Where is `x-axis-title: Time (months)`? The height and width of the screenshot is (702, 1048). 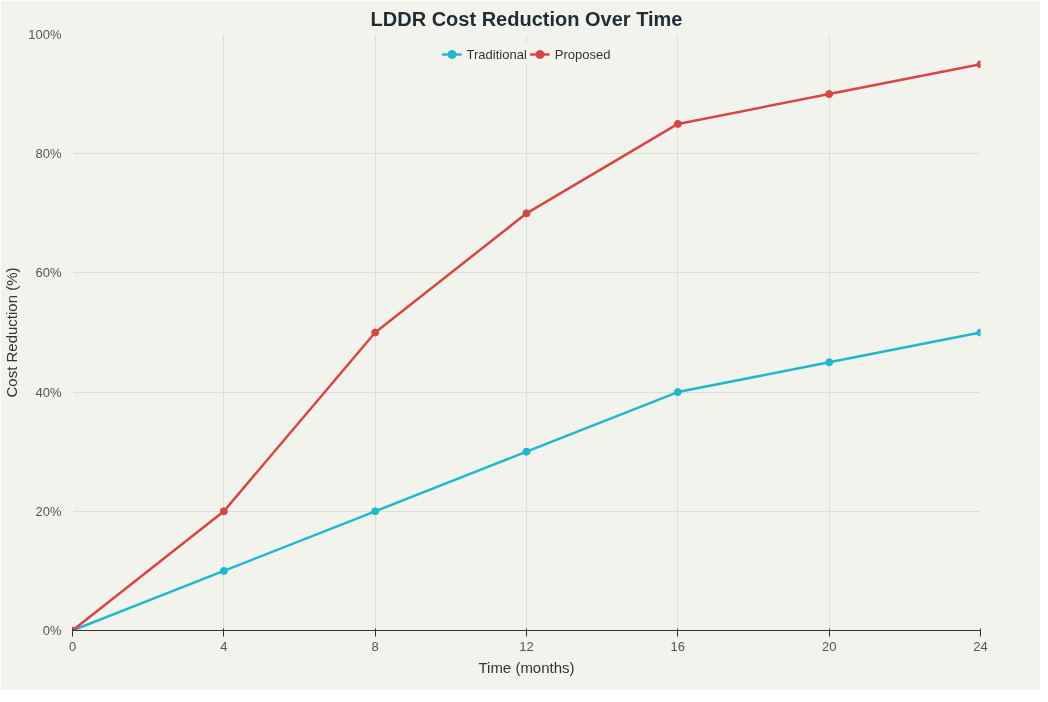
x-axis-title: Time (months) is located at coordinates (526, 667).